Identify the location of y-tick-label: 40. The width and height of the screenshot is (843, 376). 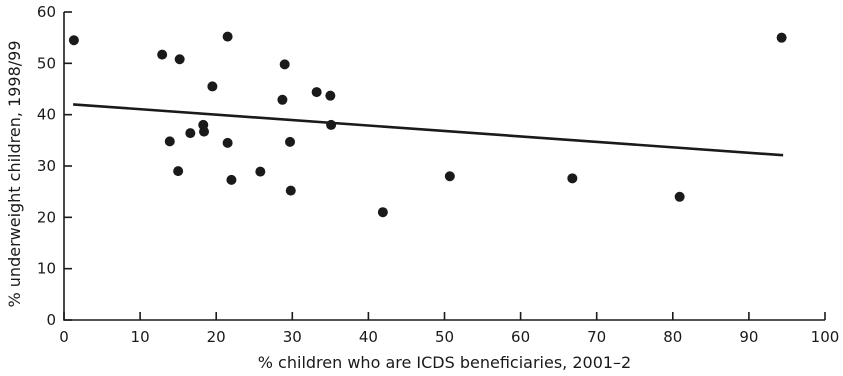
(46, 115).